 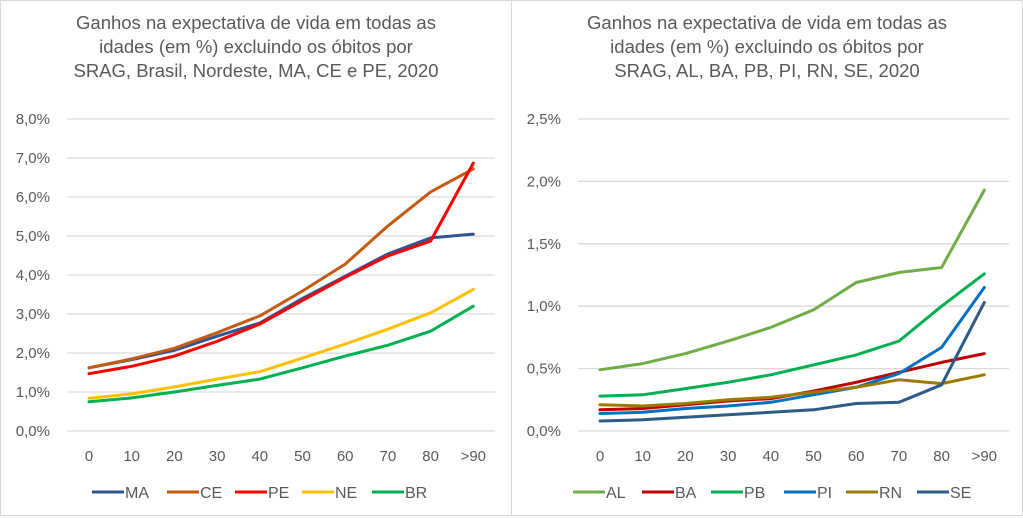 What do you see at coordinates (754, 493) in the screenshot?
I see `legend-label-pb: PB` at bounding box center [754, 493].